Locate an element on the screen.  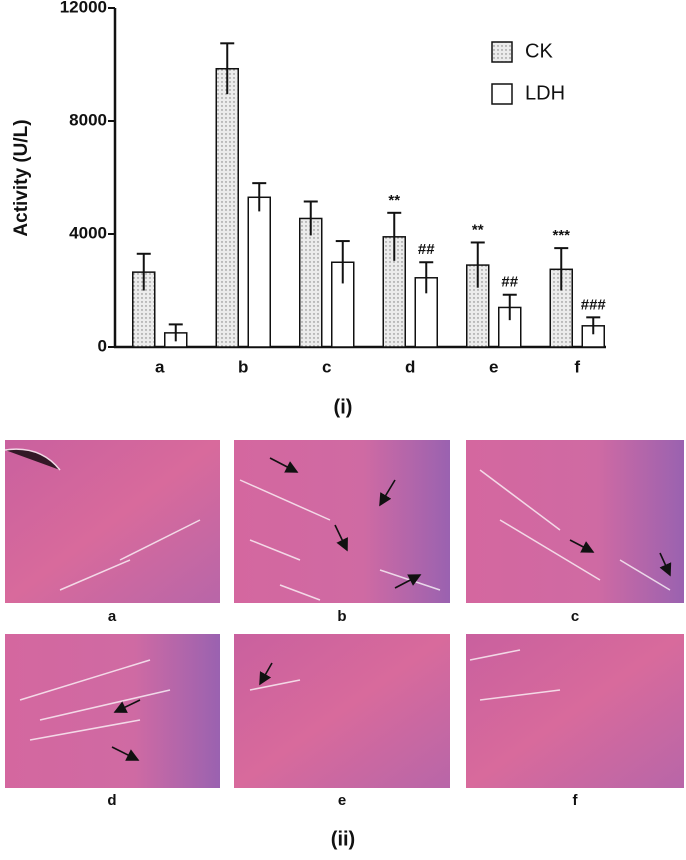
micrograph-caption: e is located at coordinates (342, 800).